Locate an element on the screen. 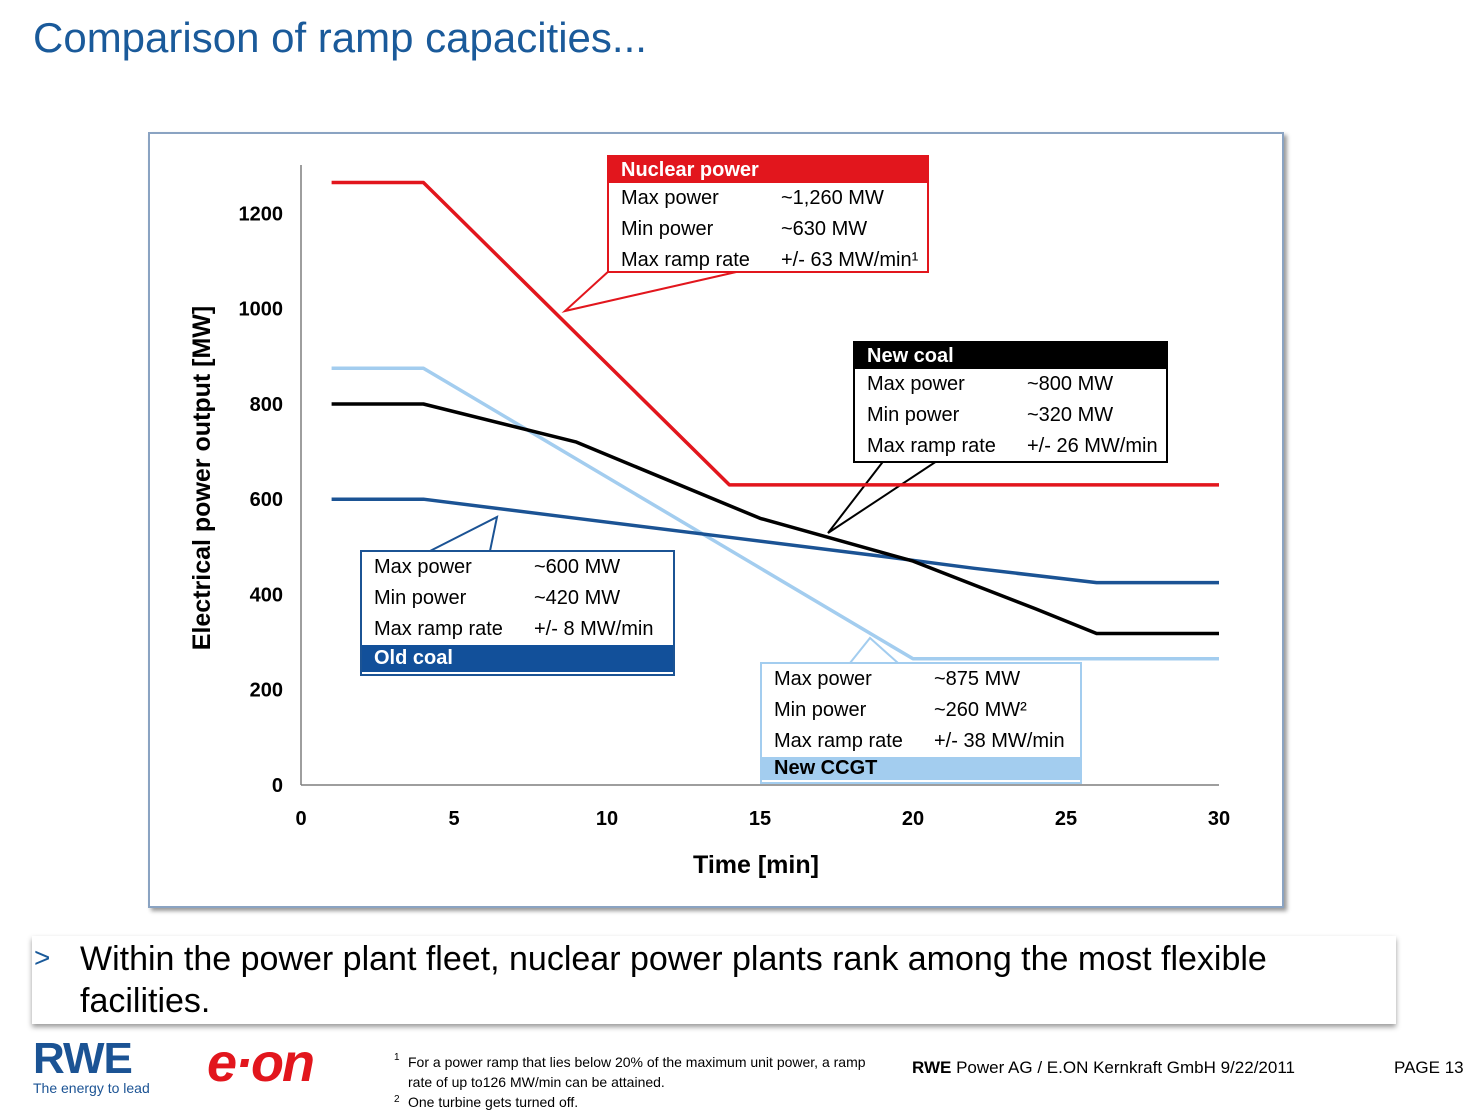 This screenshot has height=1113, width=1484. ccgt-row-max: Max power ~875 MW is located at coordinates (921, 679).